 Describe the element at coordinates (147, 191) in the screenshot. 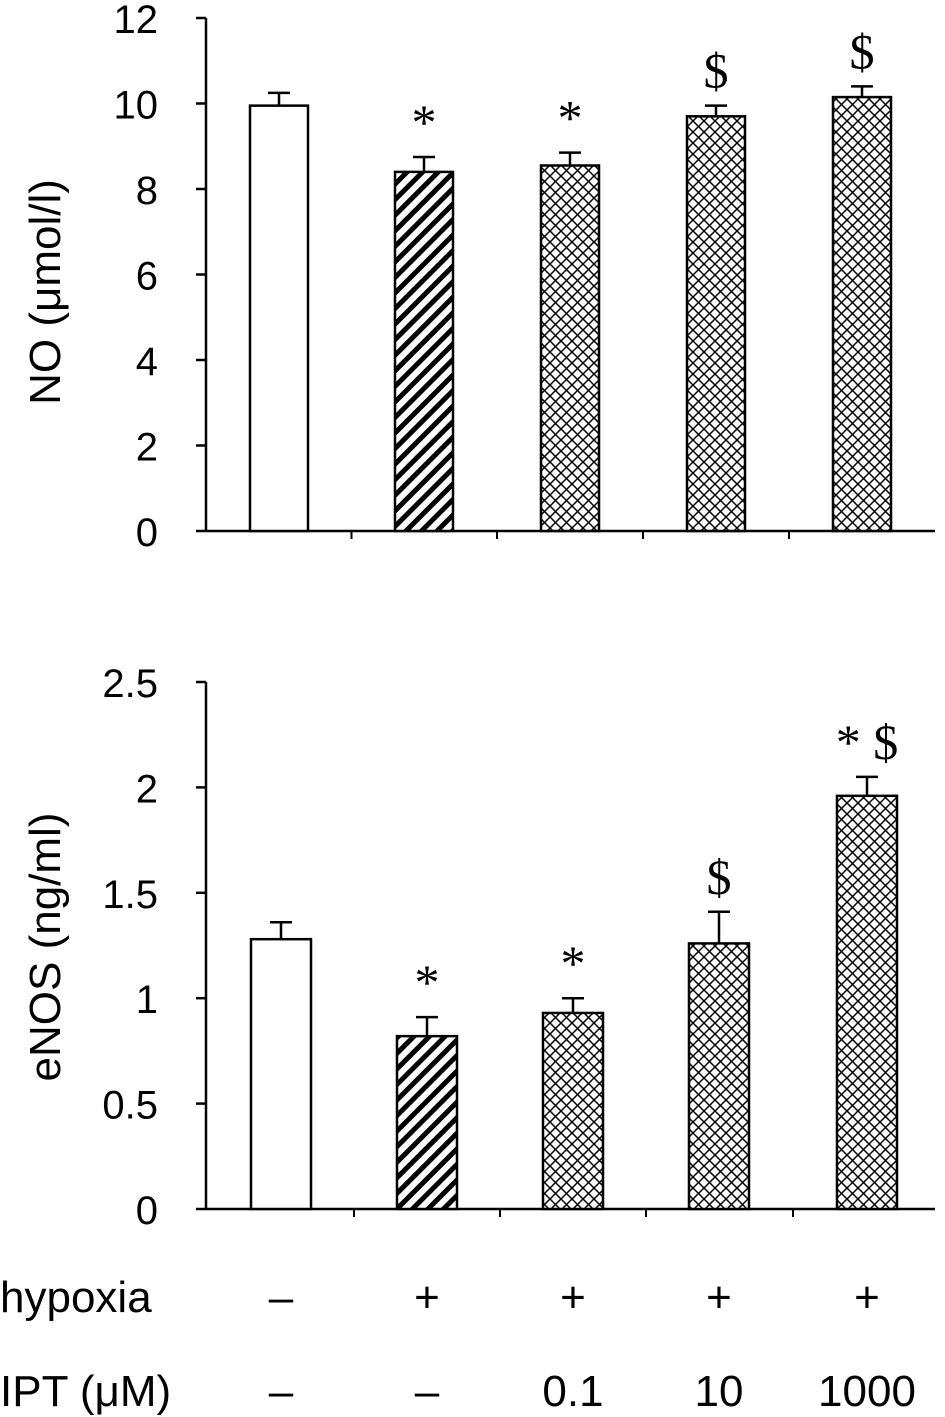

I see `no-y-tick-label: 8` at that location.